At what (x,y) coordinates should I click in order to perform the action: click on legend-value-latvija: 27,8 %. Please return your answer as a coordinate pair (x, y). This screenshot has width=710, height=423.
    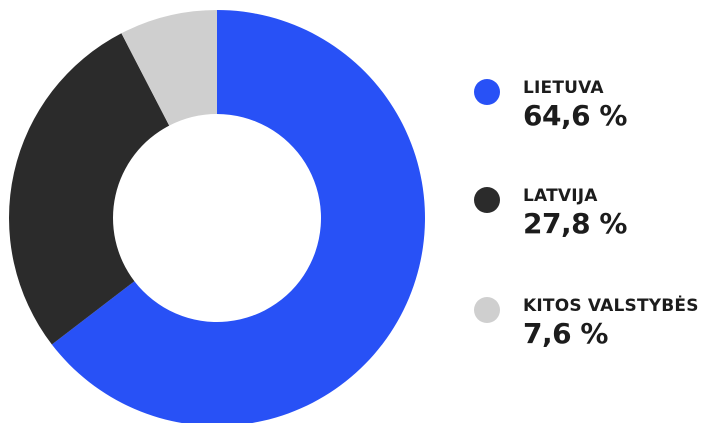
    Looking at the image, I should click on (575, 223).